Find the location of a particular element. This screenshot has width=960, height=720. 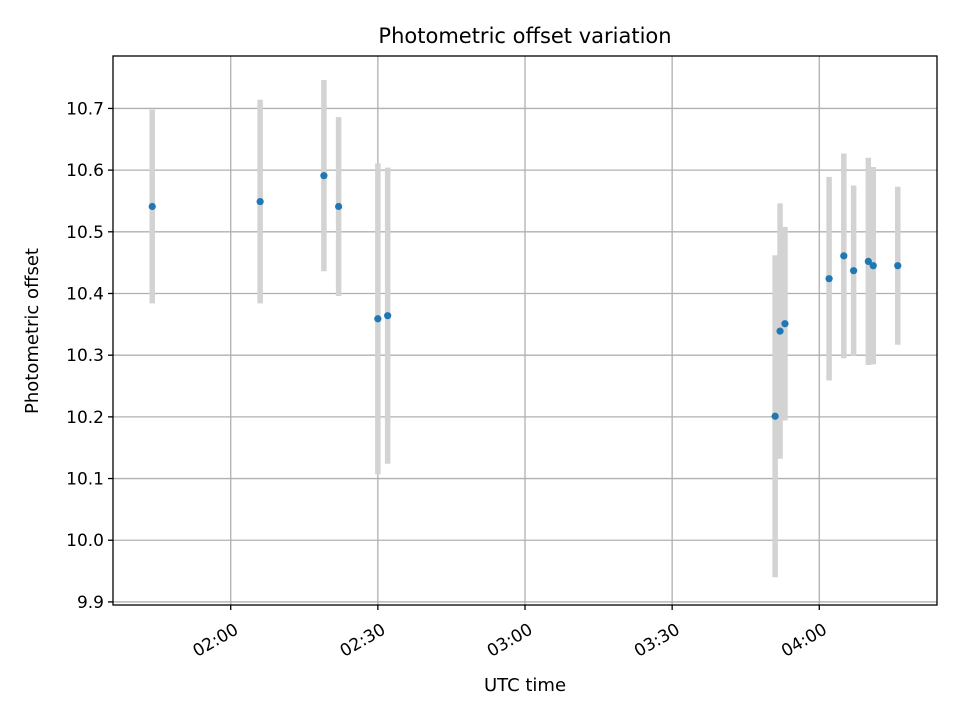

y-tick-label: 10.0 is located at coordinates (85, 541).